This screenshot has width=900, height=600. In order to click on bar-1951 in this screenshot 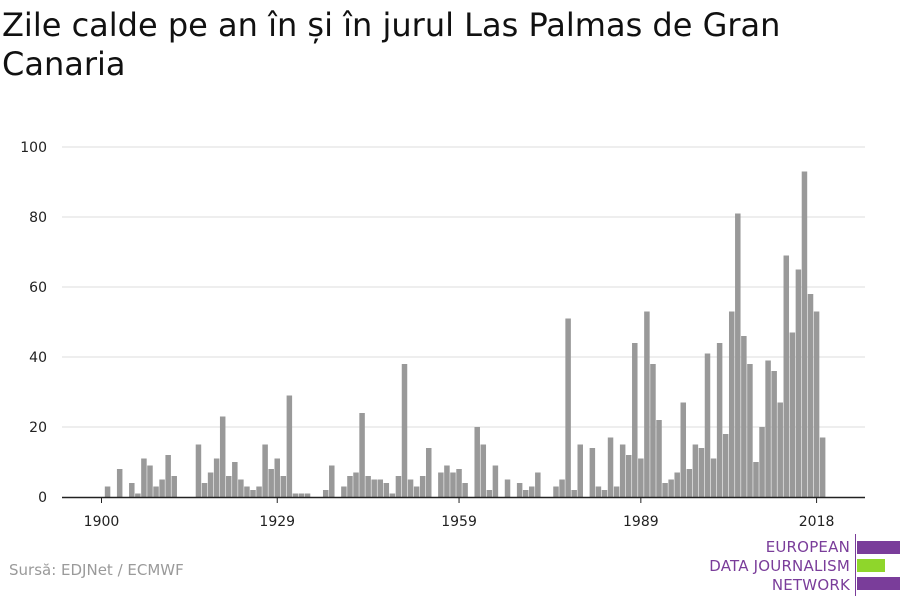, I will do `click(410, 488)`.